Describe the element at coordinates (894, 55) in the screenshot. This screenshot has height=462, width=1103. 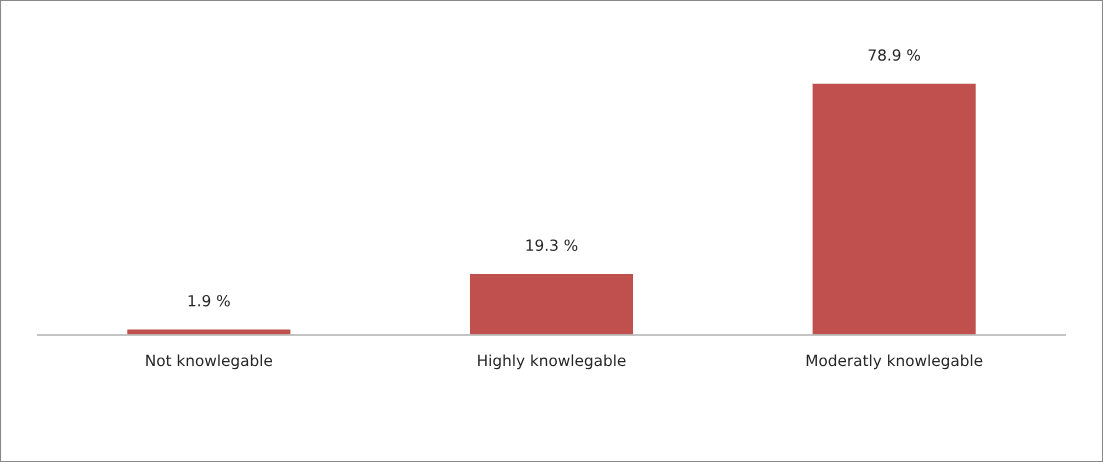
I see `data-label: 78.9 %` at that location.